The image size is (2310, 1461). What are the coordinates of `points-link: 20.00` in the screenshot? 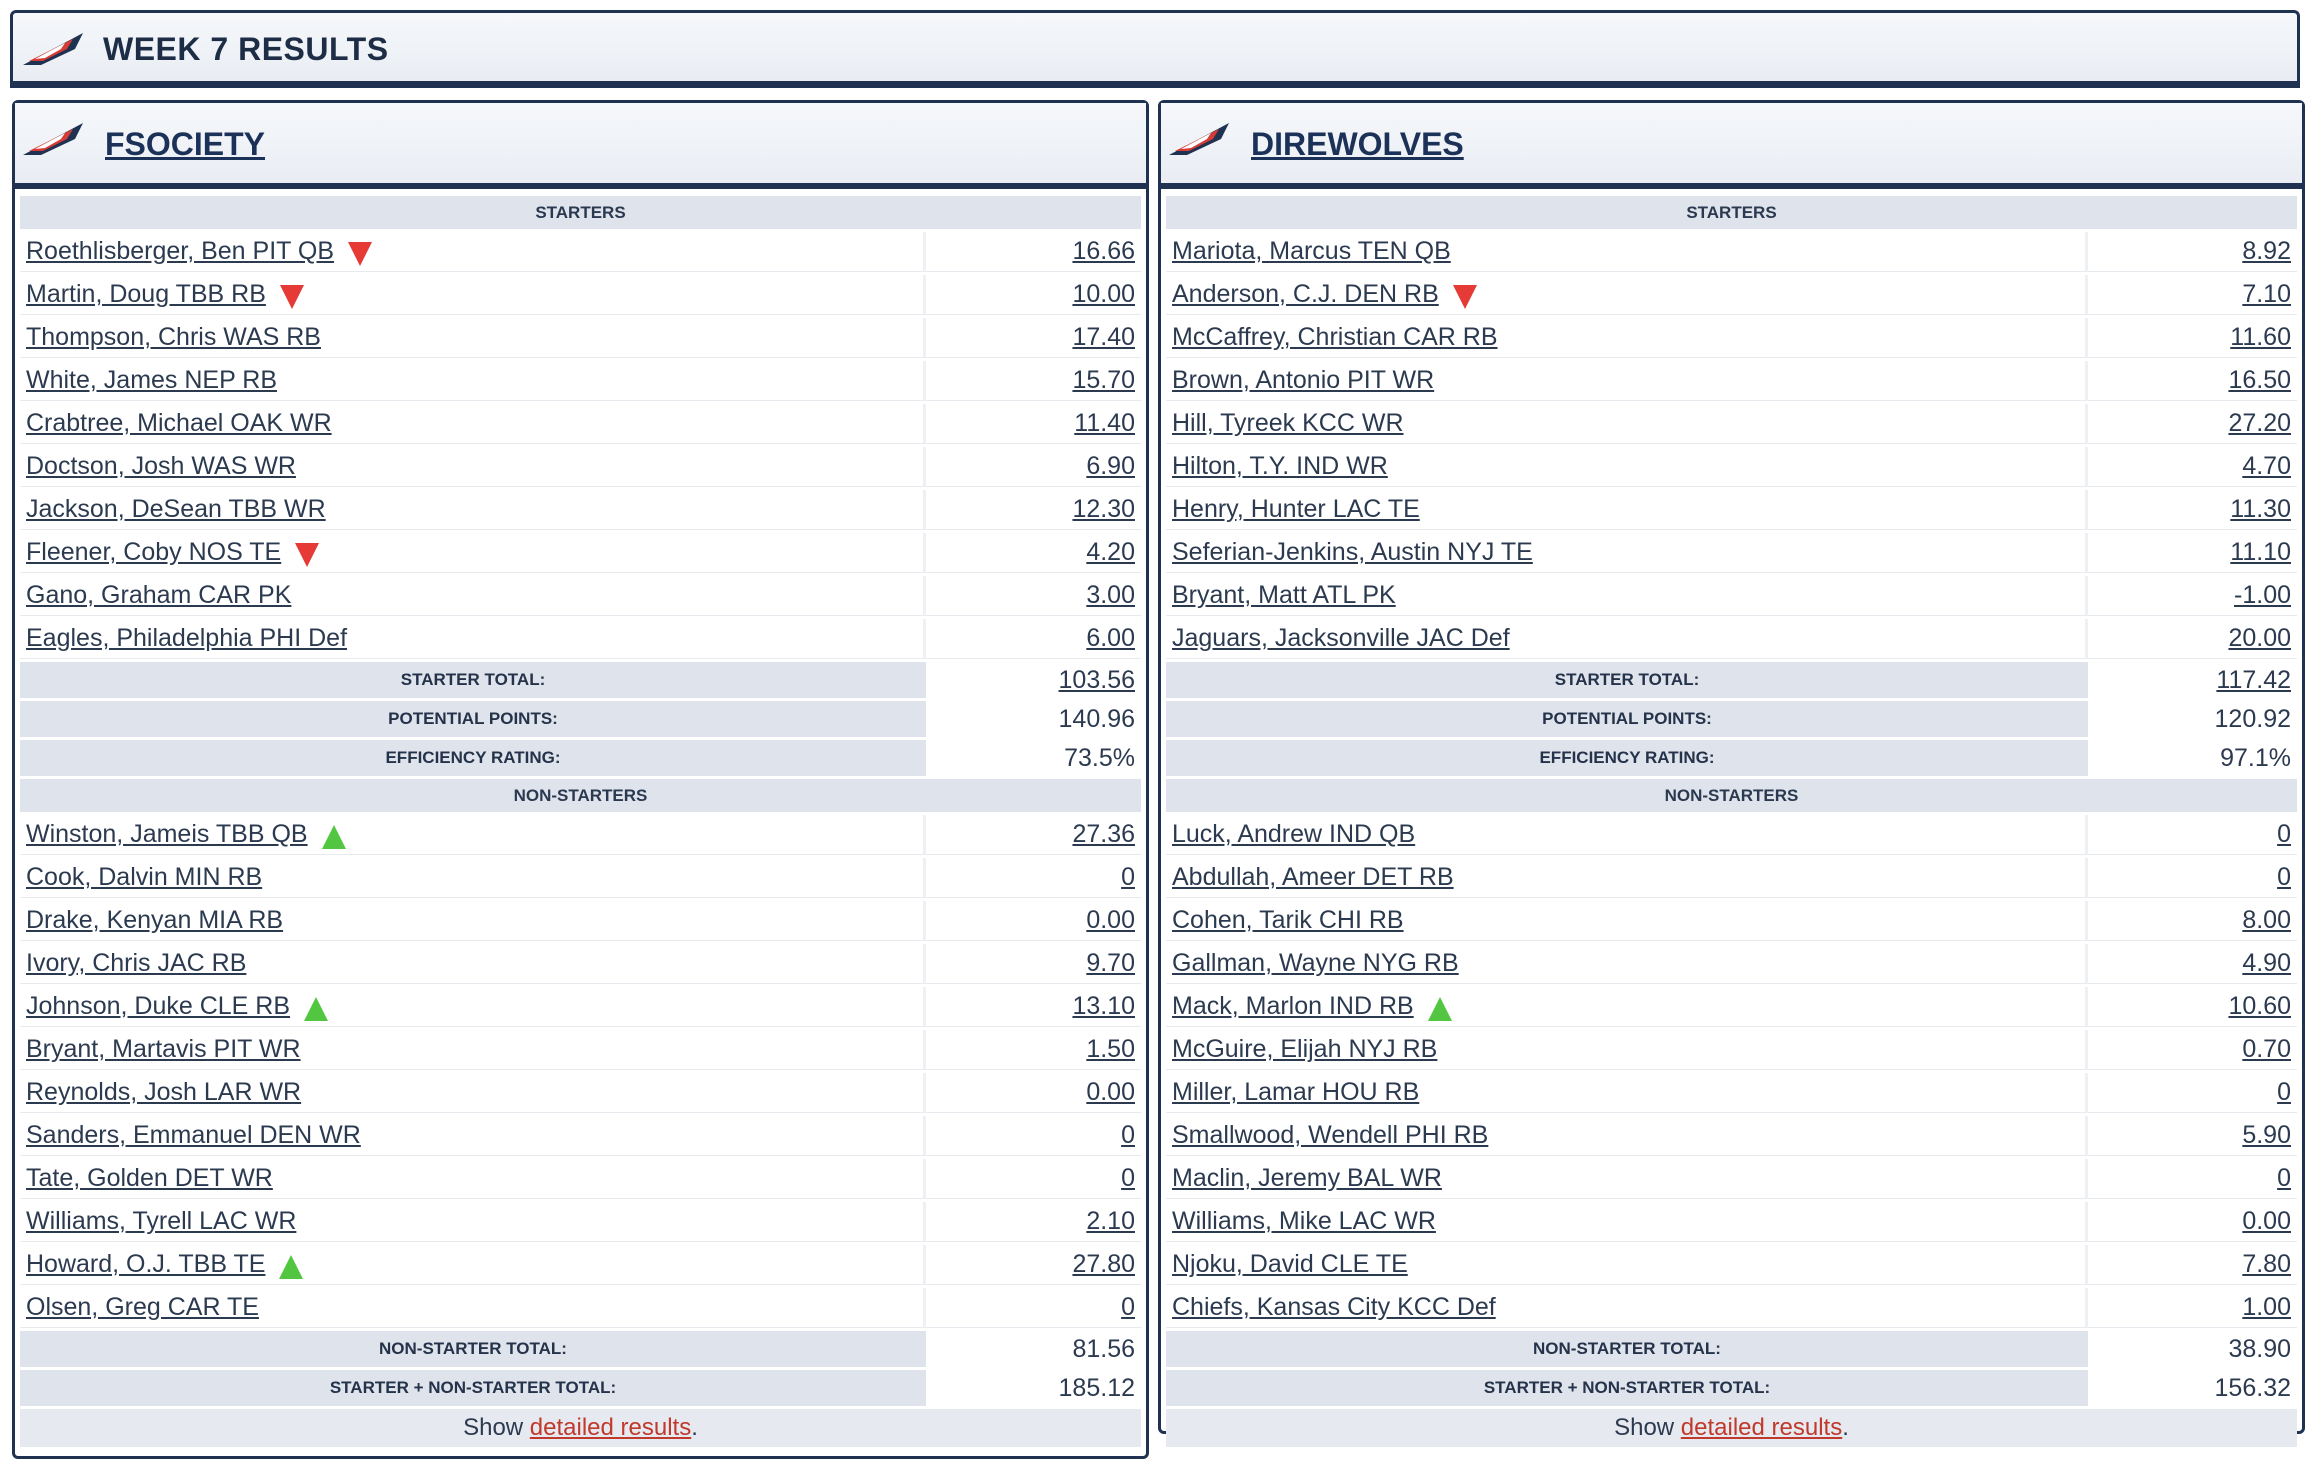 It's located at (2259, 638).